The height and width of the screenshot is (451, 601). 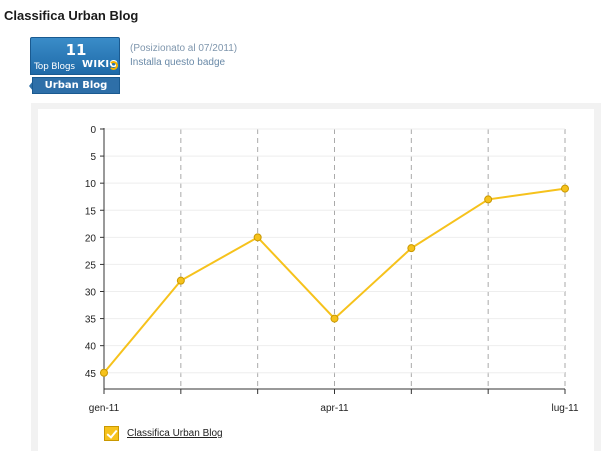 What do you see at coordinates (76, 85) in the screenshot?
I see `badge-category: Urban Blog` at bounding box center [76, 85].